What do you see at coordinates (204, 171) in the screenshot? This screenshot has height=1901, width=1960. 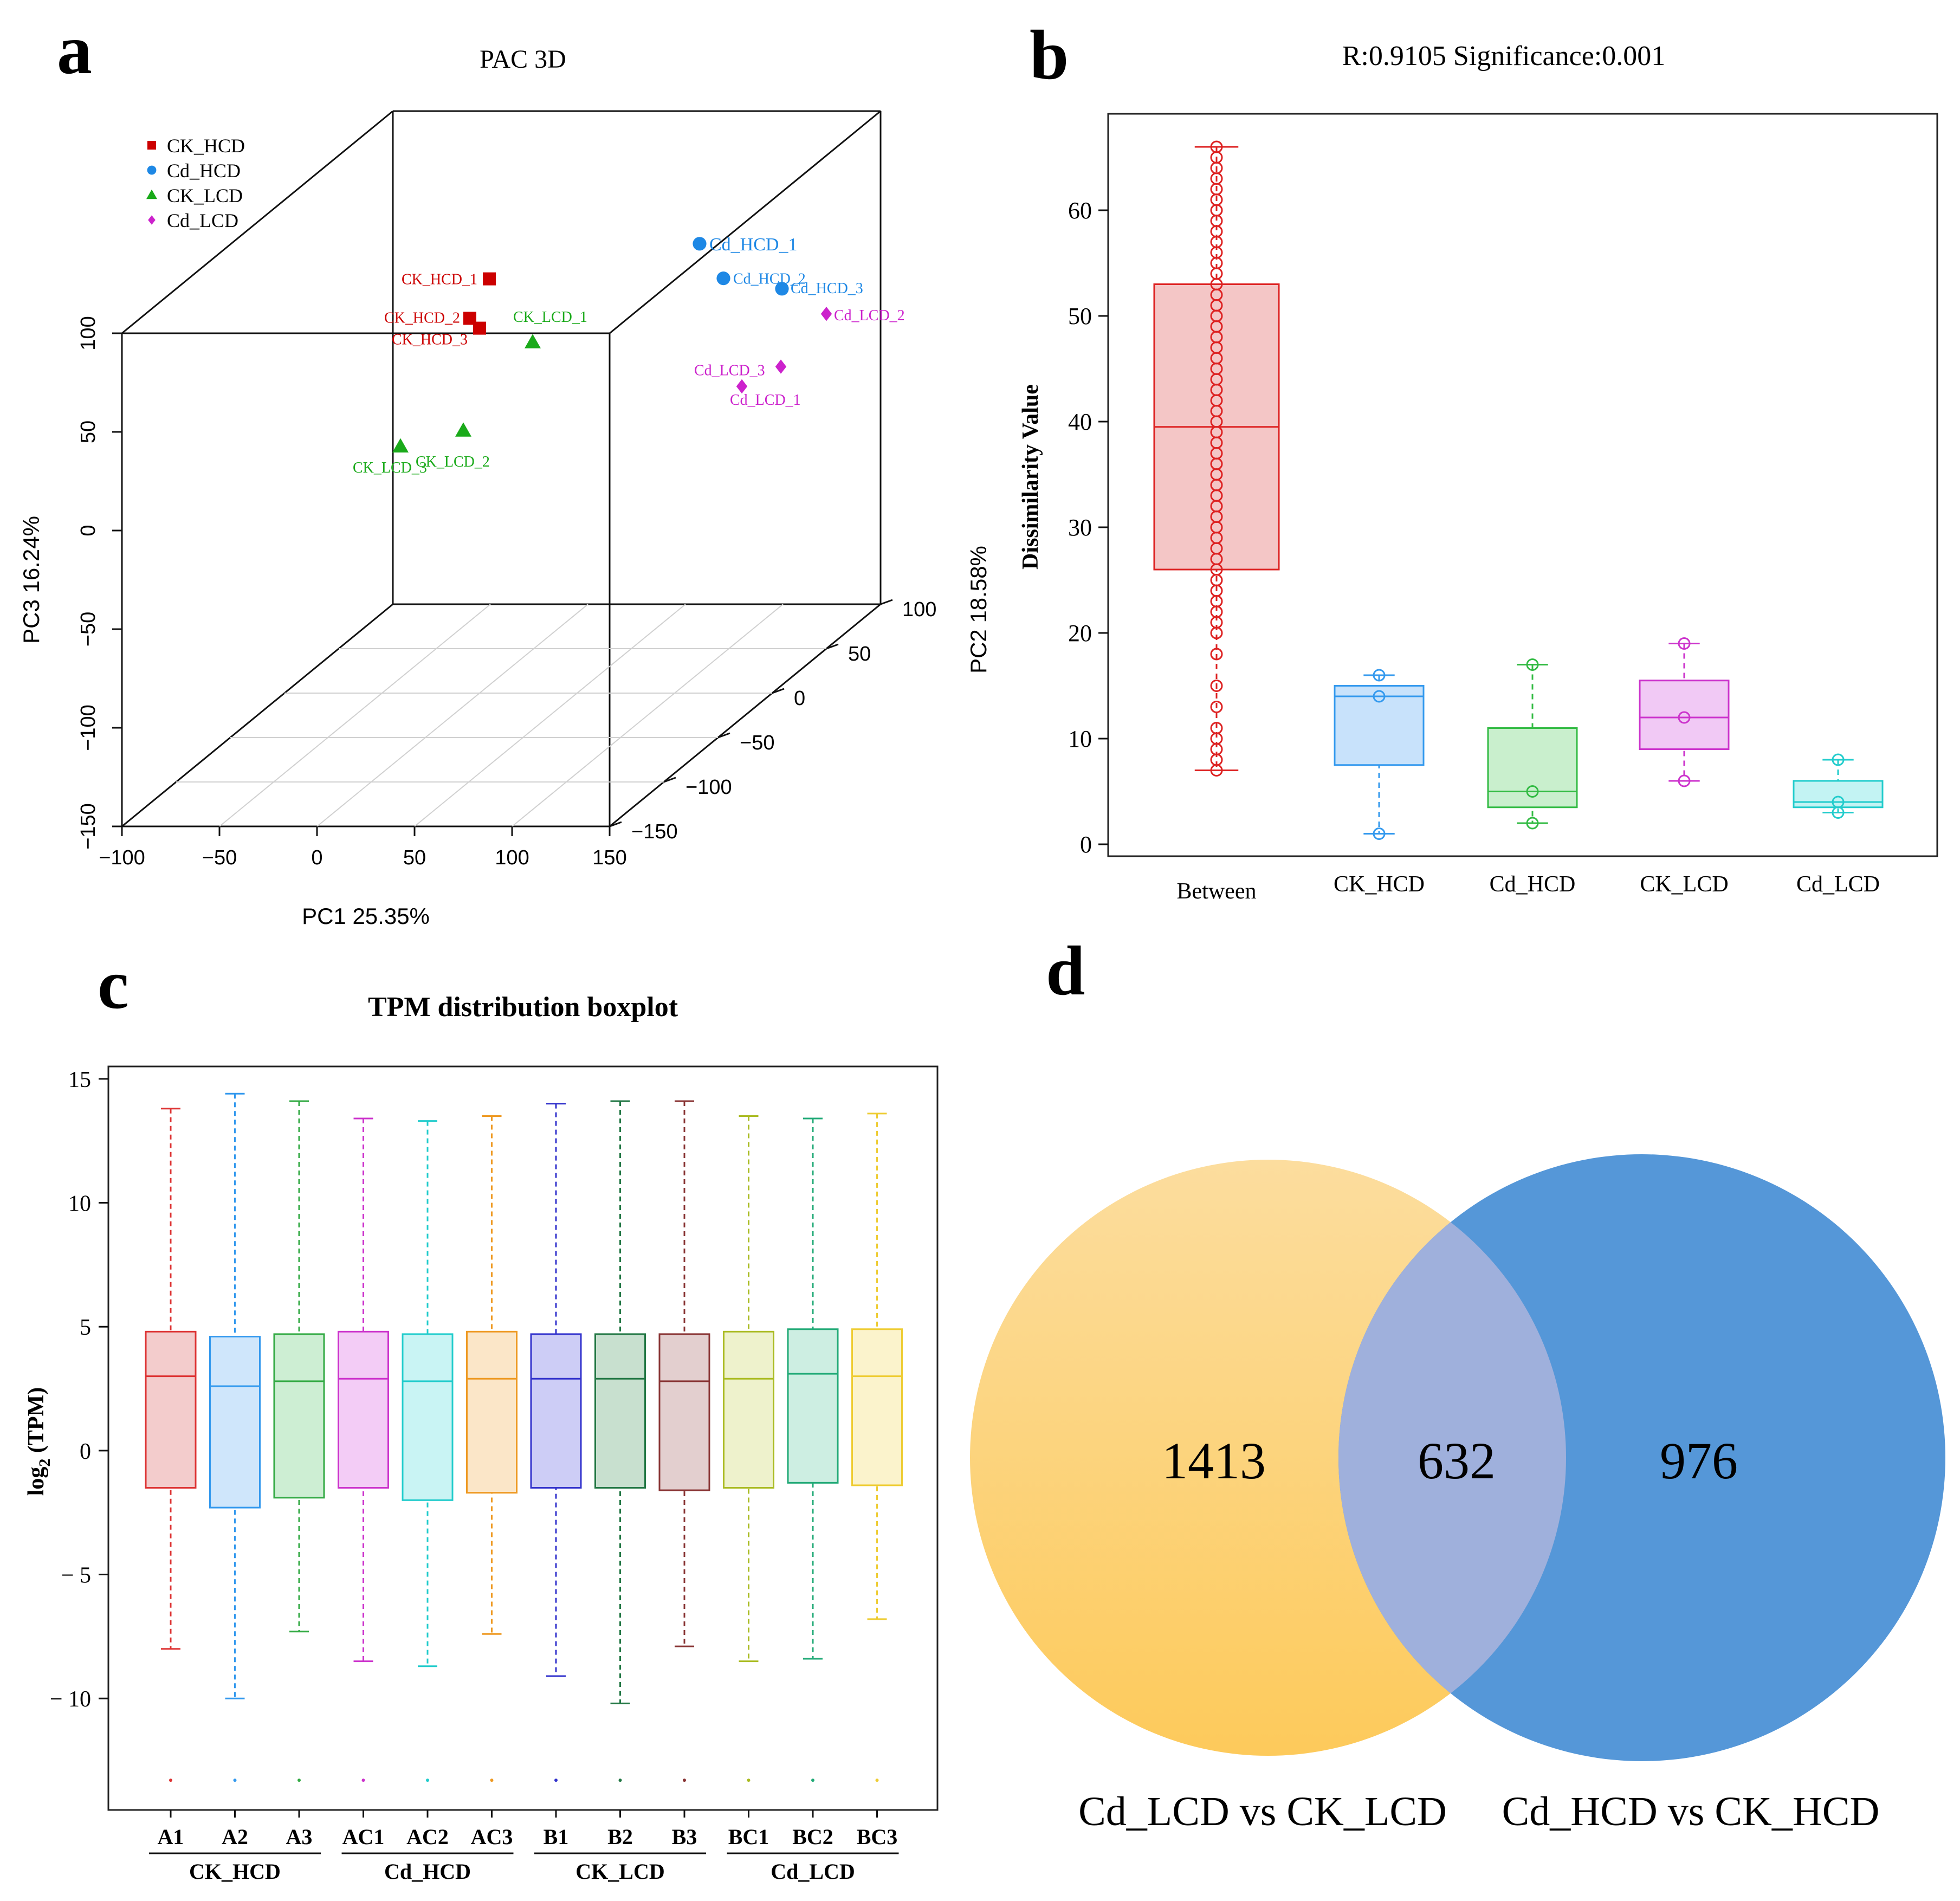 I see `pca-legend-label: Cd_HCD` at bounding box center [204, 171].